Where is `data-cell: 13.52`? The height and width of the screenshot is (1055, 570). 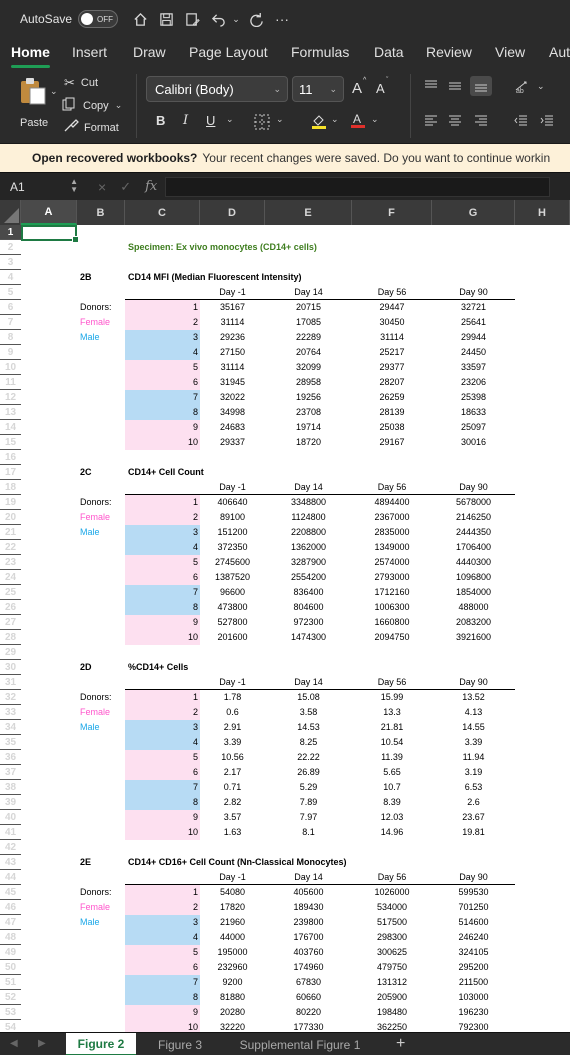 data-cell: 13.52 is located at coordinates (473, 697).